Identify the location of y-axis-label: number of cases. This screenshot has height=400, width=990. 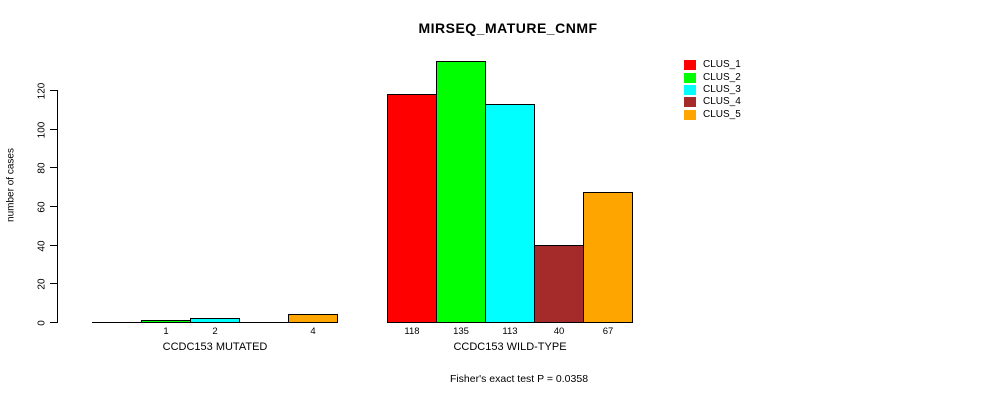
(11, 185).